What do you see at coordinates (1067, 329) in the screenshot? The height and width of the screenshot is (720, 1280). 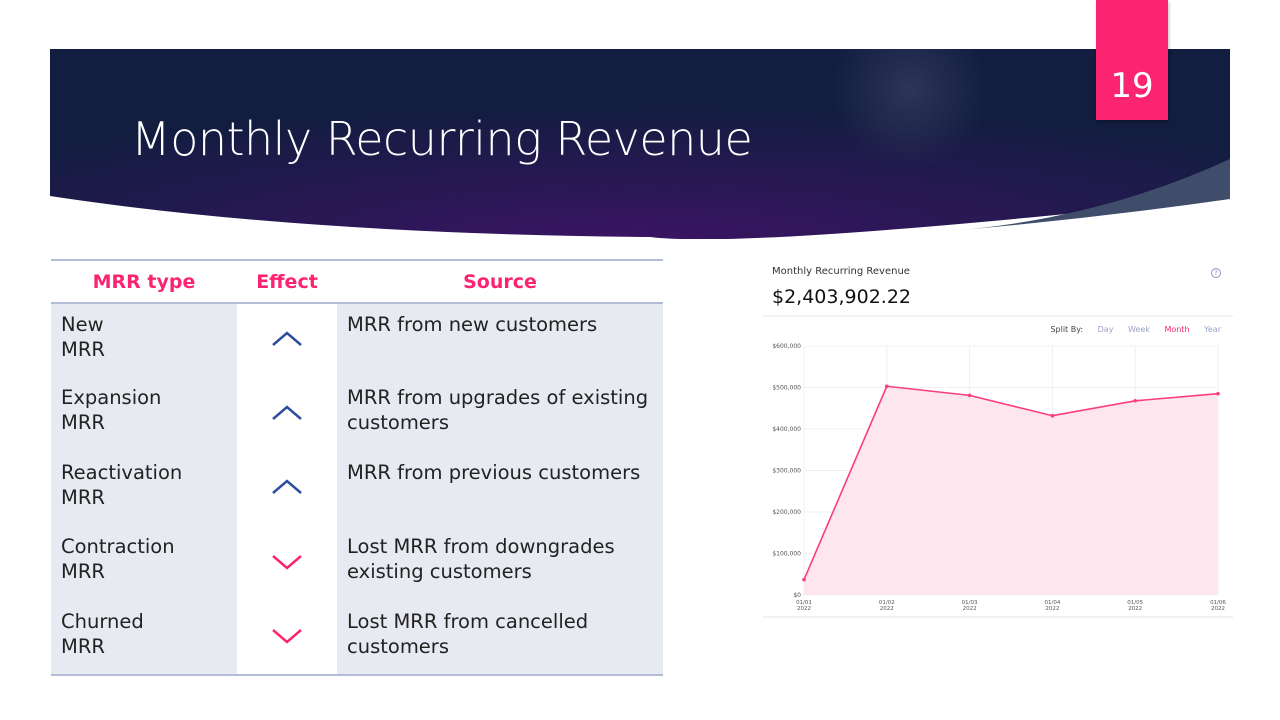 I see `split-by-label: Split By:` at bounding box center [1067, 329].